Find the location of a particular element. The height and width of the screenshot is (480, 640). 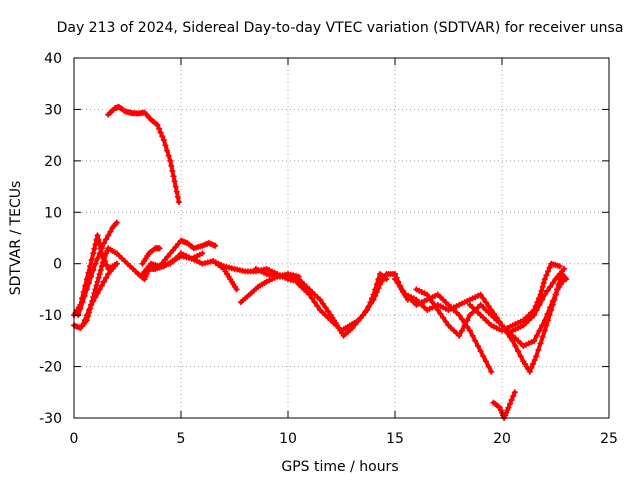

series-track-a is located at coordinates (143, 154).